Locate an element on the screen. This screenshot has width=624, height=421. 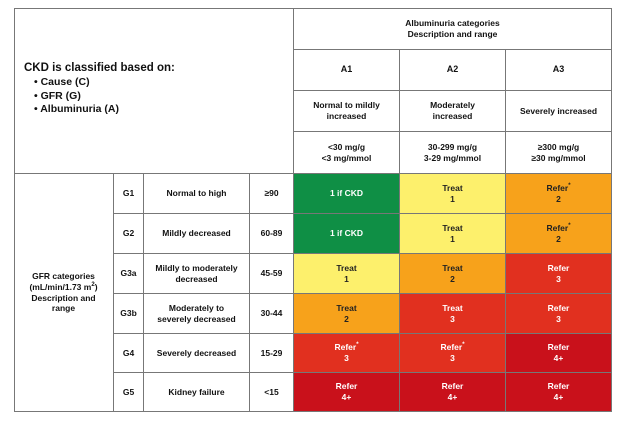
albuminuria-desc-a1: Normal to mildly increased is located at coordinates (347, 111).